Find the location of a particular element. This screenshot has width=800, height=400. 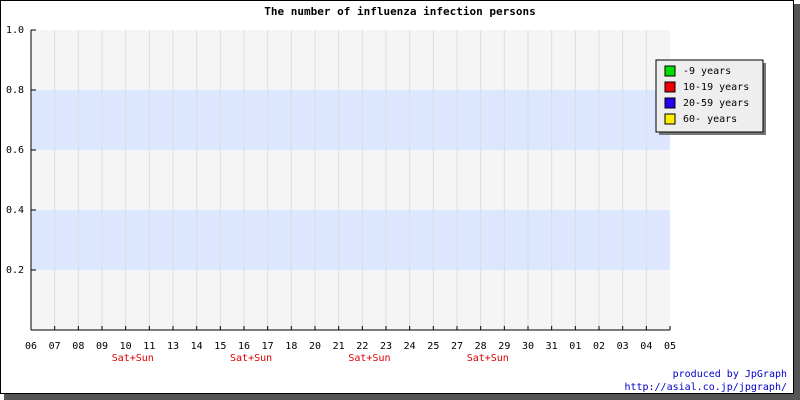

x-tick-label: 16 is located at coordinates (244, 346).